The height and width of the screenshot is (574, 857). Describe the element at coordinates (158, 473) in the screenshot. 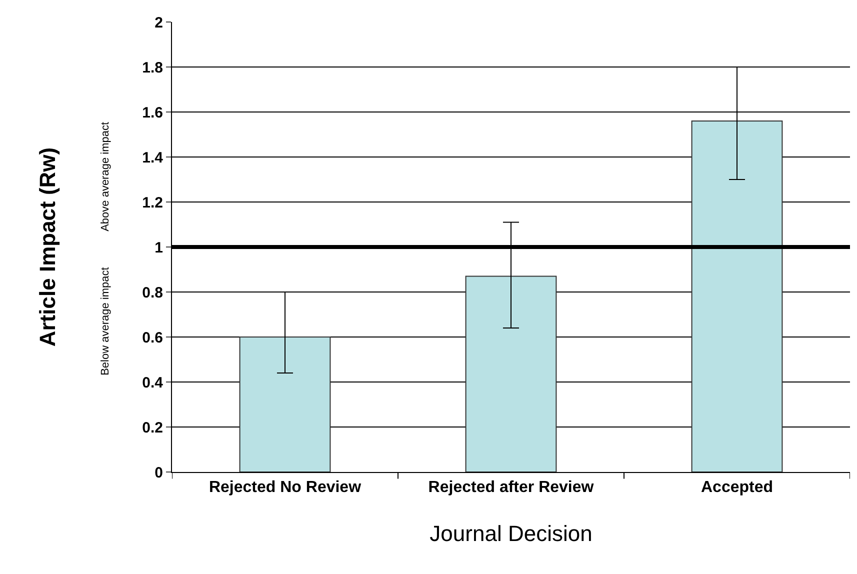

I see `y-tick-label: 0` at that location.